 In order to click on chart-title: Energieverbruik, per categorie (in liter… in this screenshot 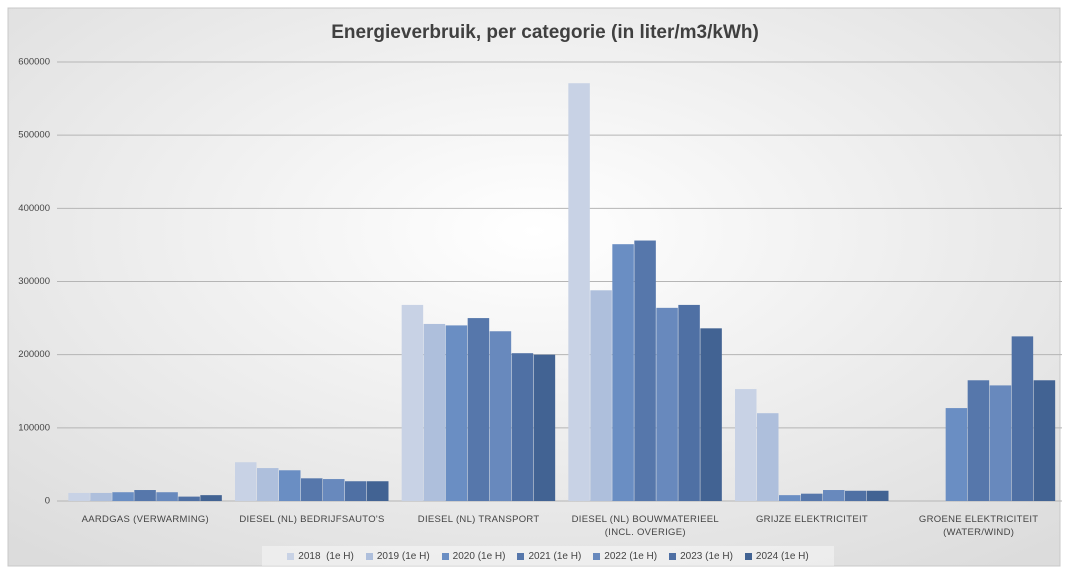, I will do `click(545, 32)`.